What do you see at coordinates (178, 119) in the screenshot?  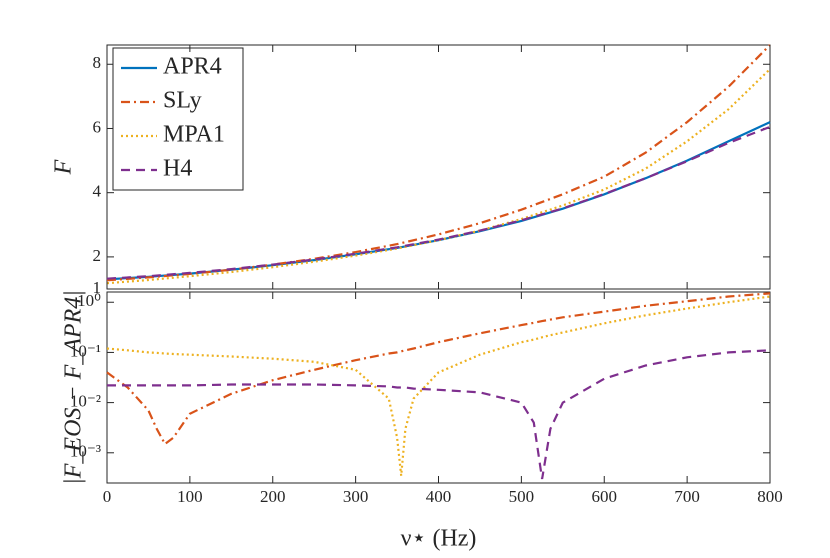 I see `legend-box` at bounding box center [178, 119].